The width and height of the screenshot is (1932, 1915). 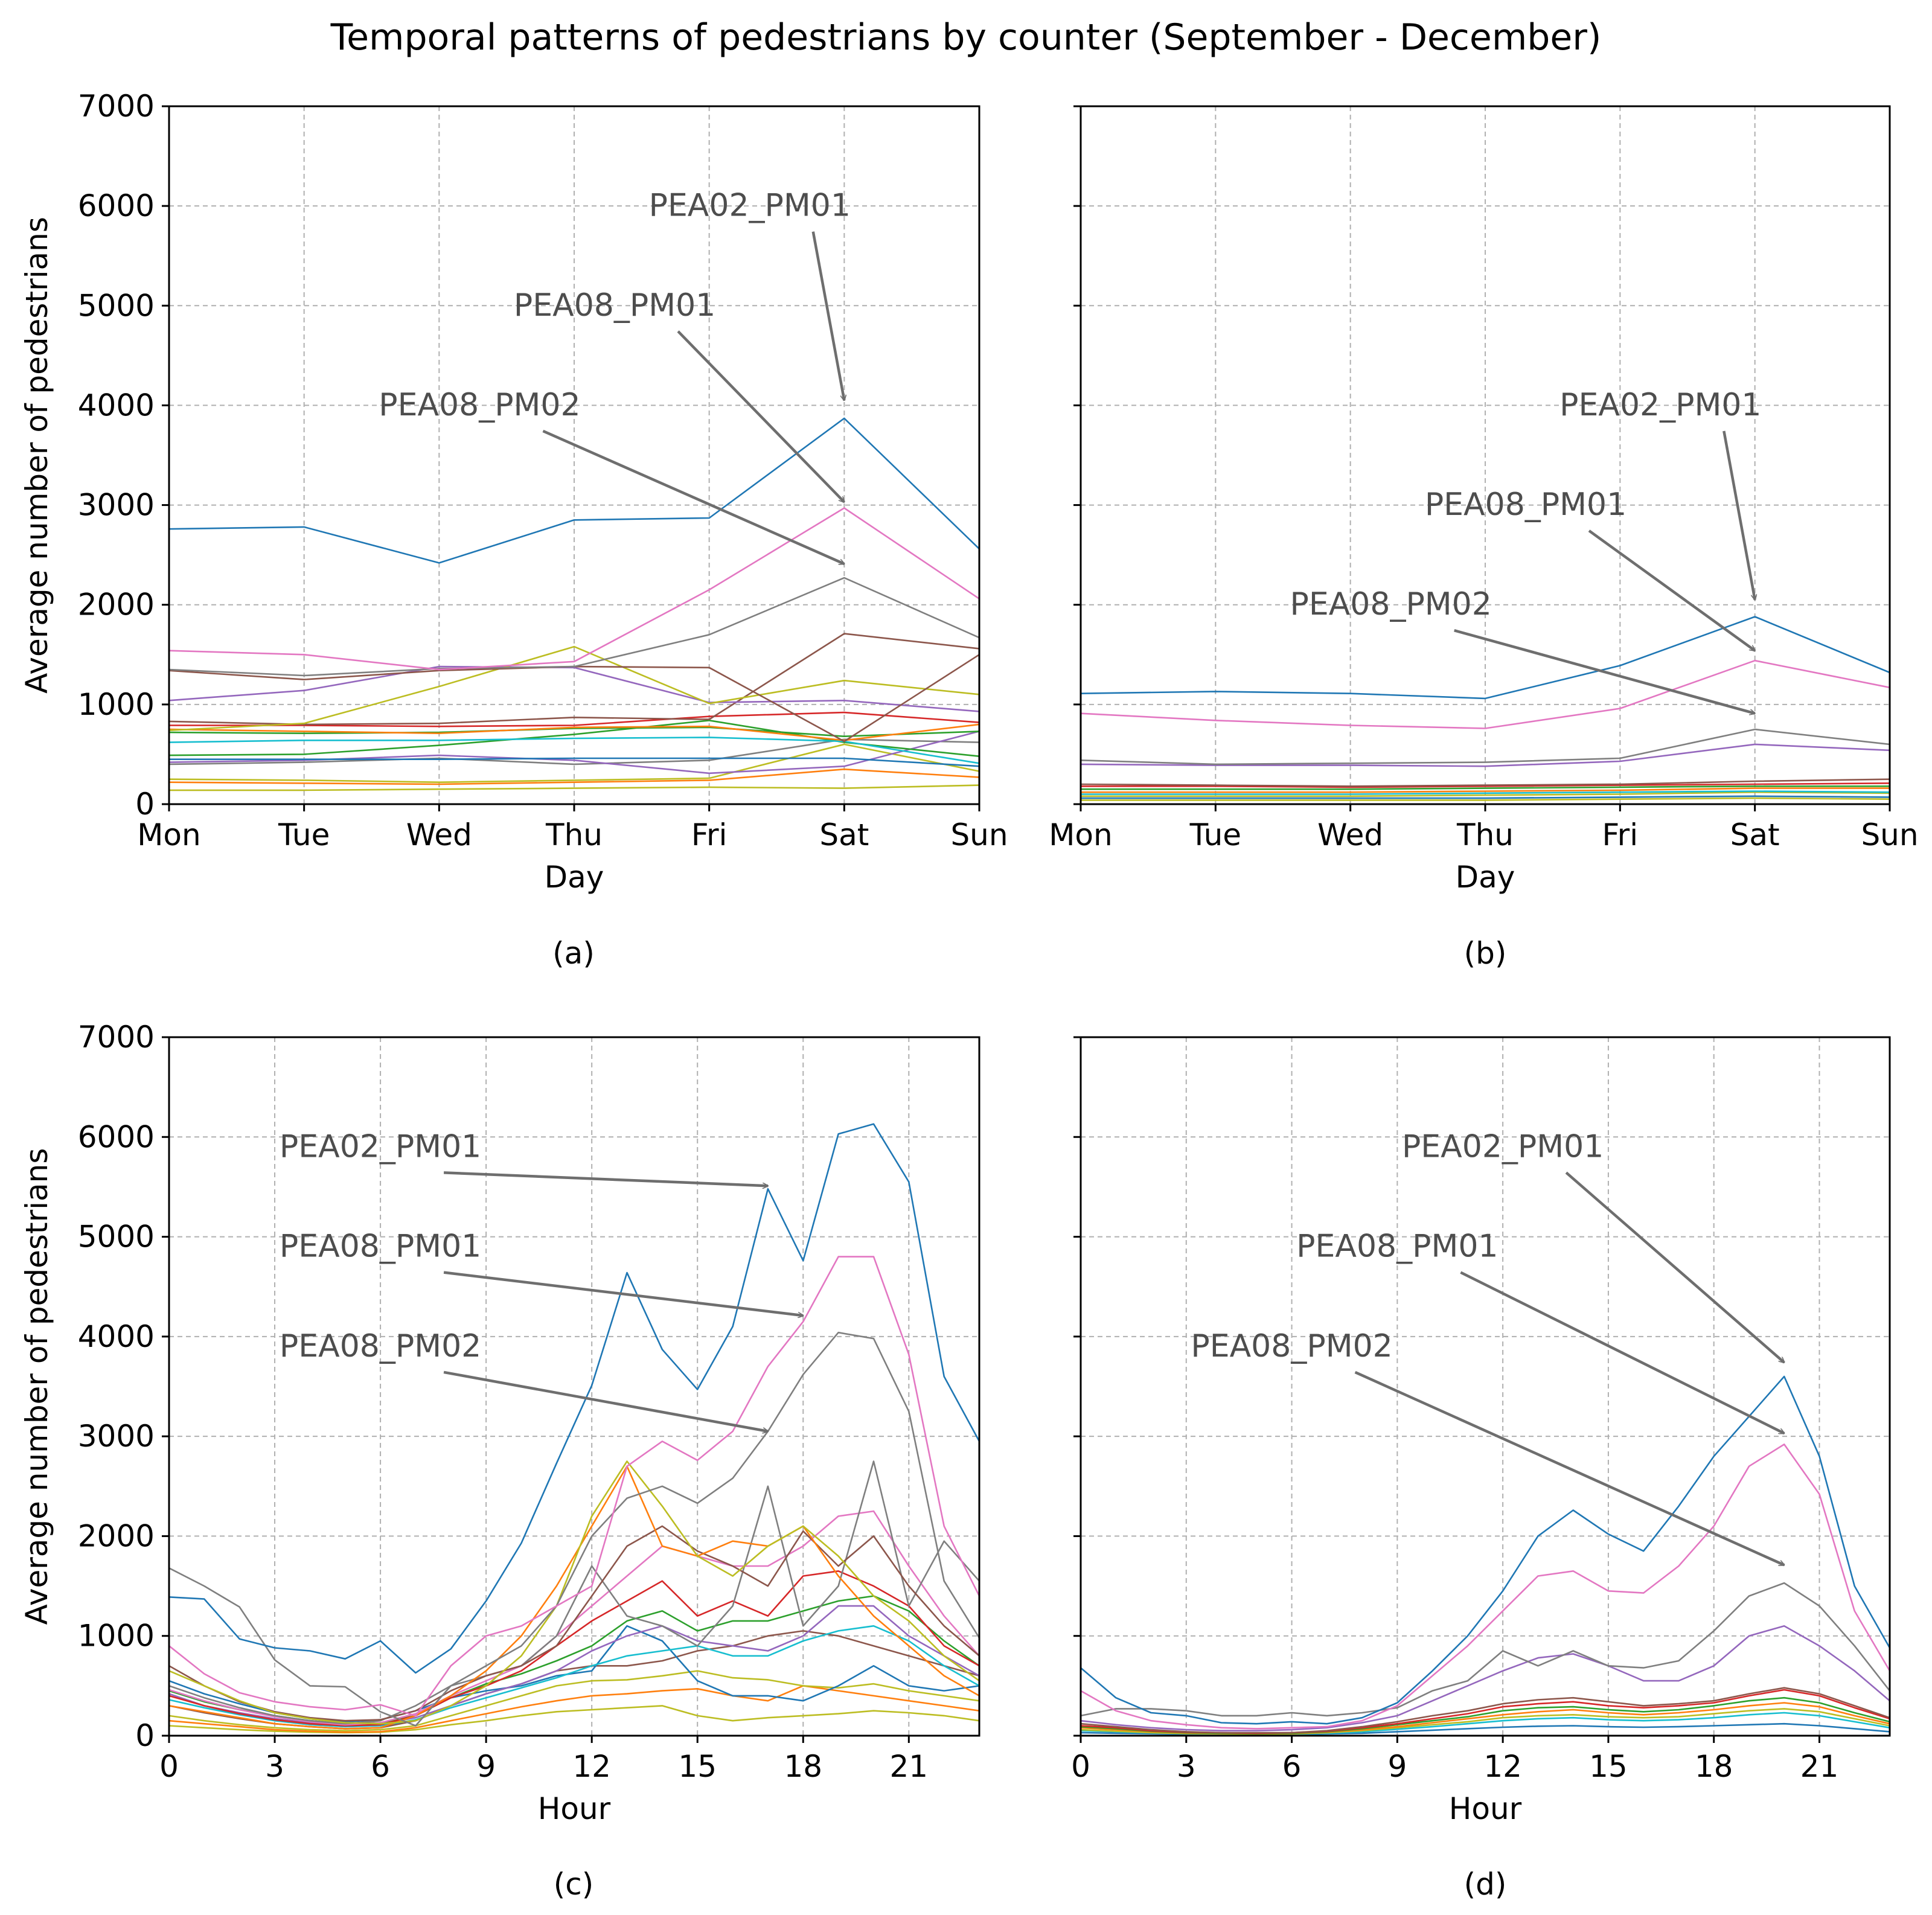 I want to click on y-tick-label: 4000, so click(x=117, y=405).